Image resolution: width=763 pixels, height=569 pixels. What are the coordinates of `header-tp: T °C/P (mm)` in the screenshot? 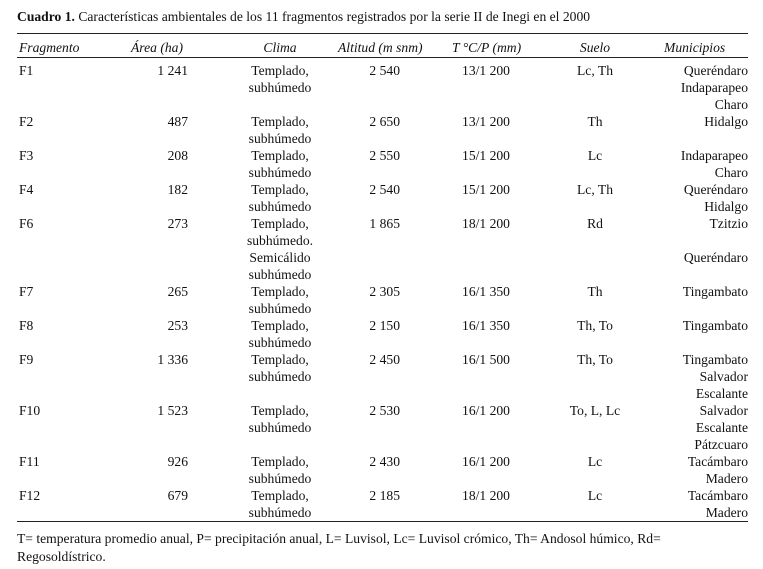 It's located at (487, 47).